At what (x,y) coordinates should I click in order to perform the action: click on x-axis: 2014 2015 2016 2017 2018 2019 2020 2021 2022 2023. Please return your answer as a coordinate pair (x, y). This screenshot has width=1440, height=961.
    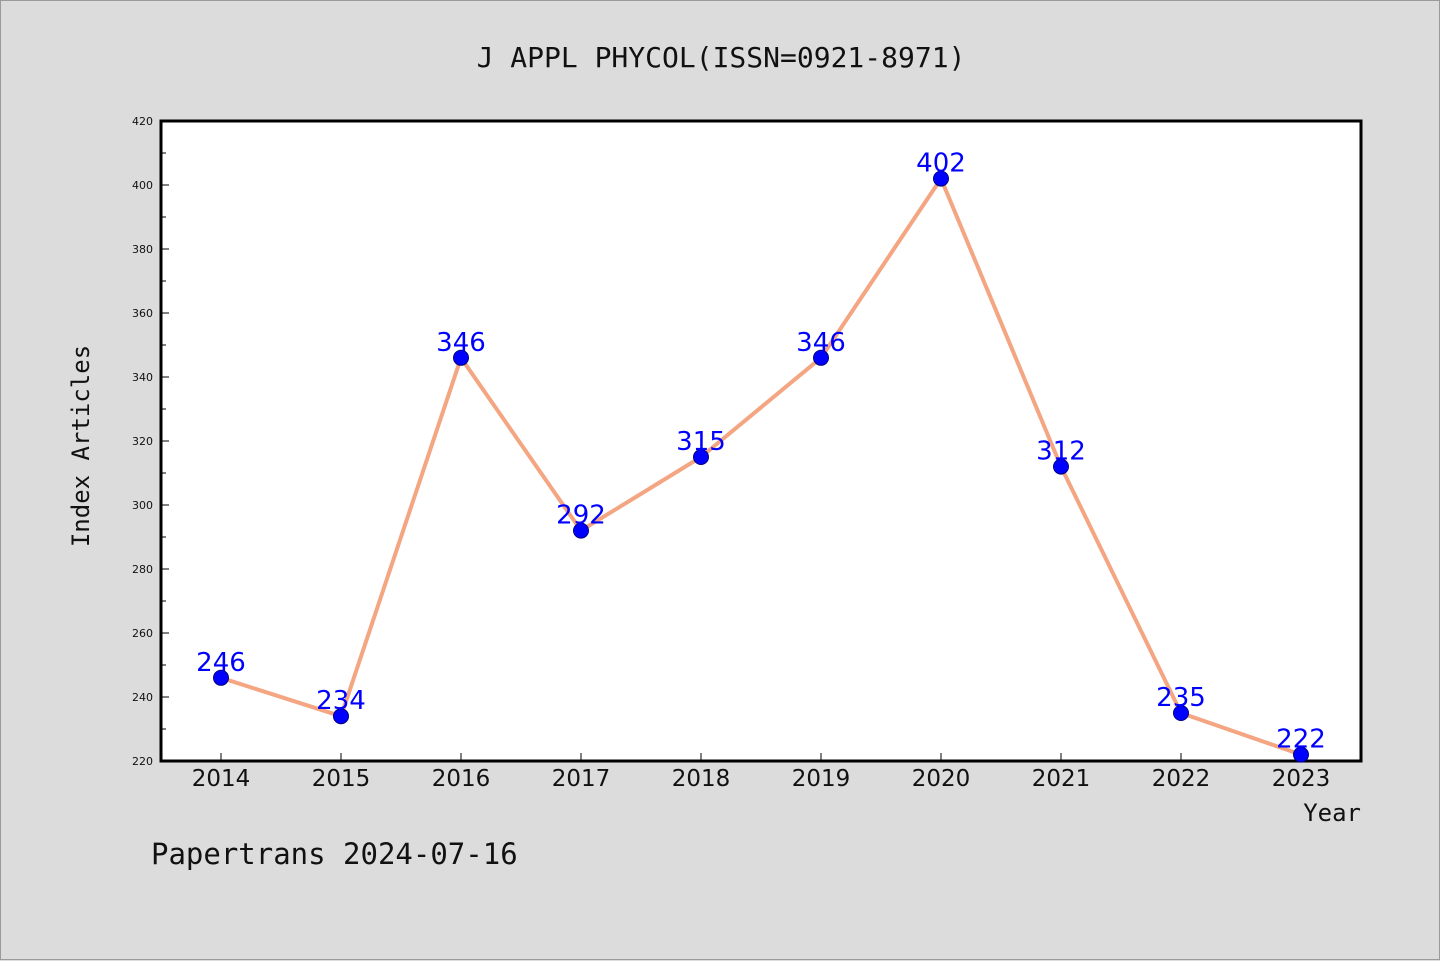
    Looking at the image, I should click on (761, 772).